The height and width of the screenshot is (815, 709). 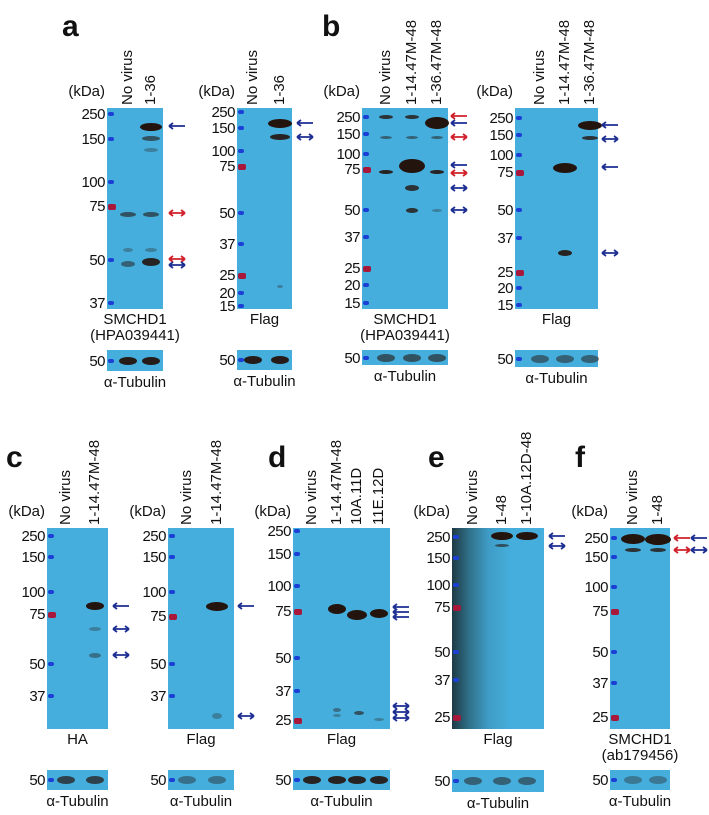 I want to click on marker-label: 100, so click(x=93, y=182).